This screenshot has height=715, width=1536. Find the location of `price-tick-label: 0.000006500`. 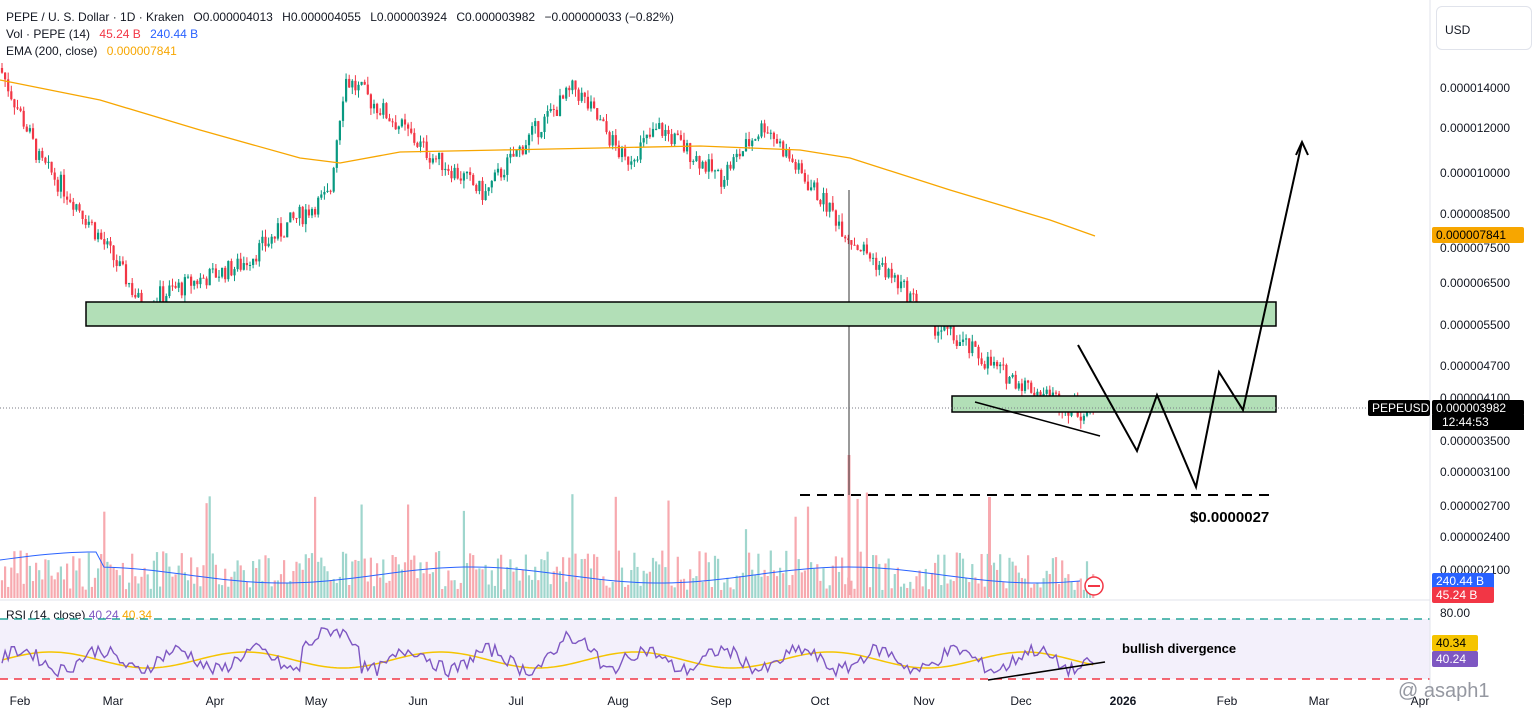

price-tick-label: 0.000006500 is located at coordinates (1475, 283).